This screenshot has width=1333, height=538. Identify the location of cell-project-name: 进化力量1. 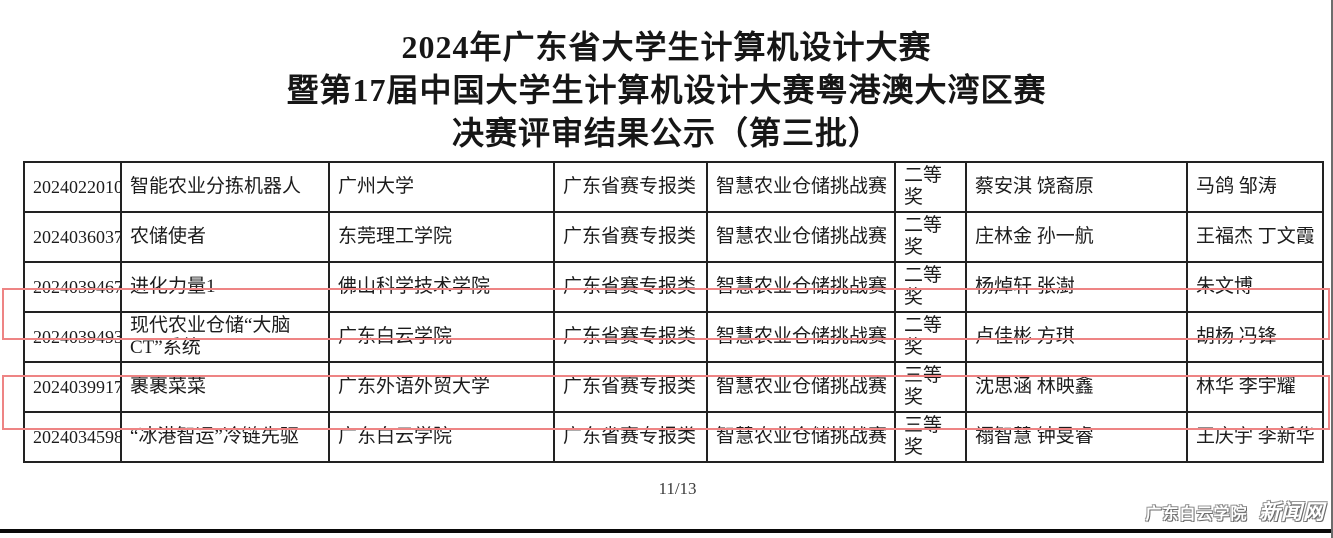
(225, 287).